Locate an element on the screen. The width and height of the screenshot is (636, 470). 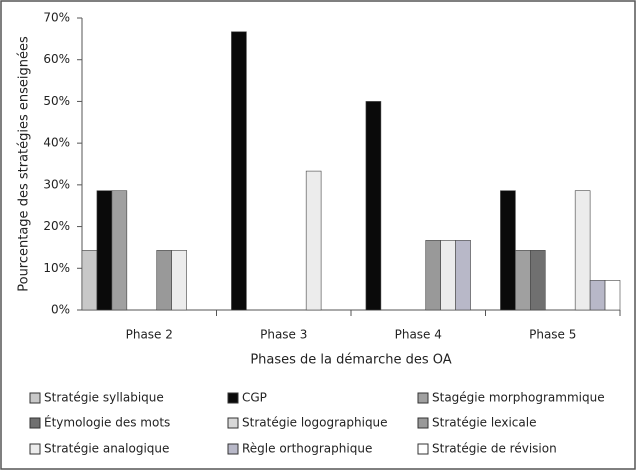
legend-label: Stratégie syllabique is located at coordinates (104, 398).